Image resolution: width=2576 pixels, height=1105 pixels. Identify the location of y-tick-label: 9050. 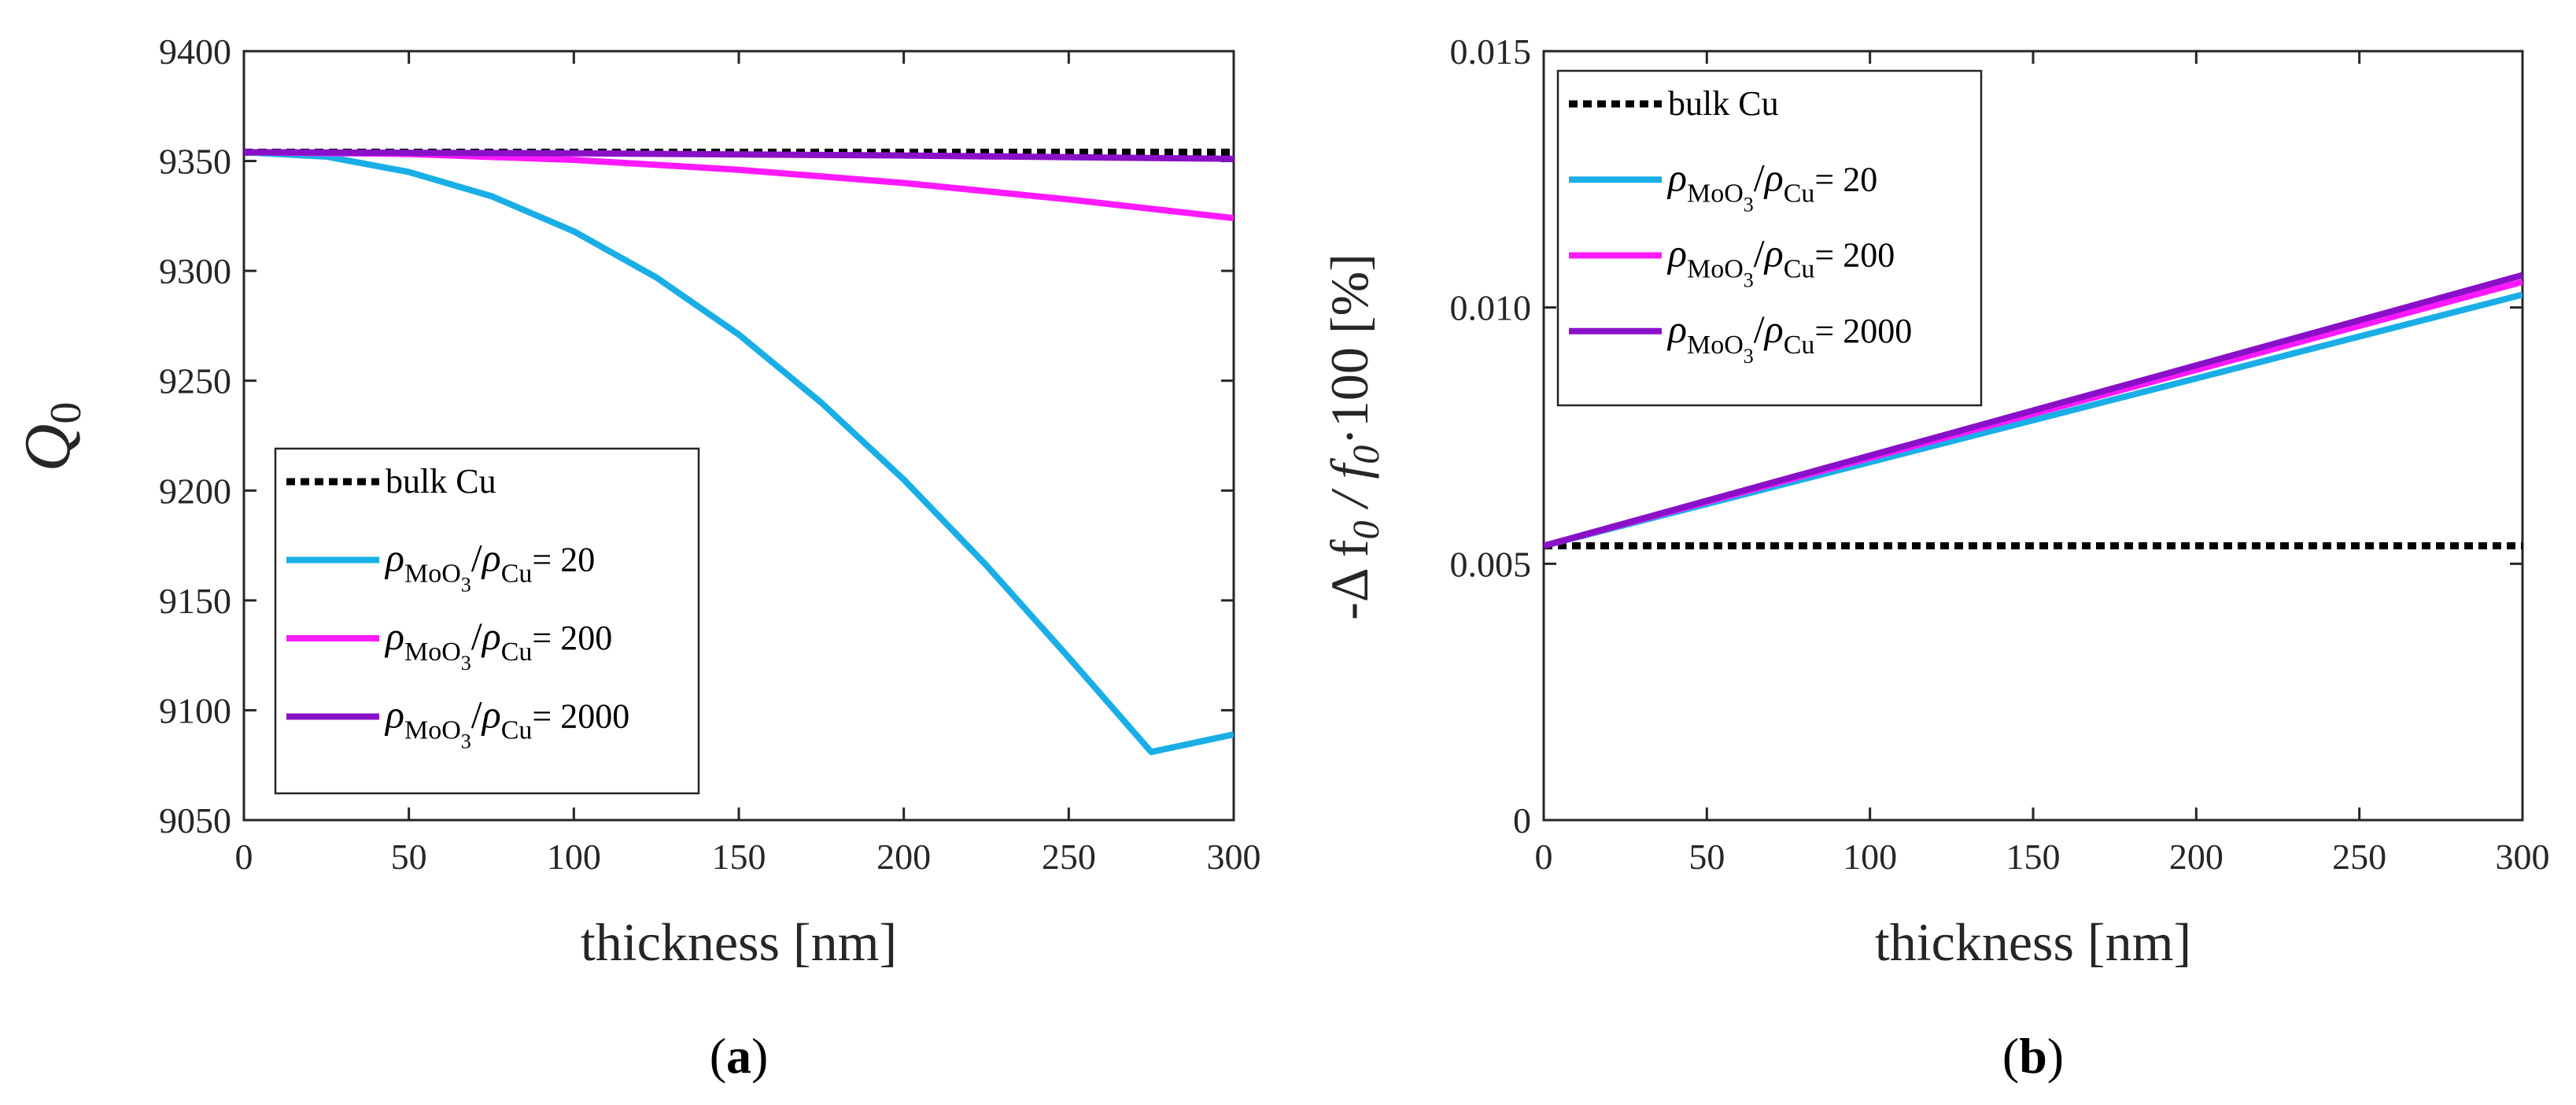
(195, 820).